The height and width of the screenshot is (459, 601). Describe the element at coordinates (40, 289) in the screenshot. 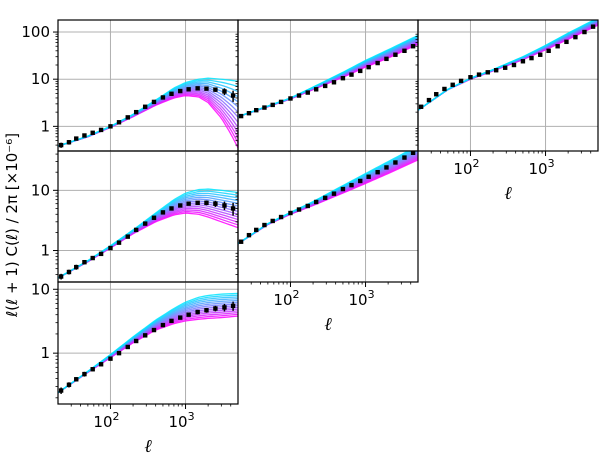

I see `y-tick-label: 10` at that location.